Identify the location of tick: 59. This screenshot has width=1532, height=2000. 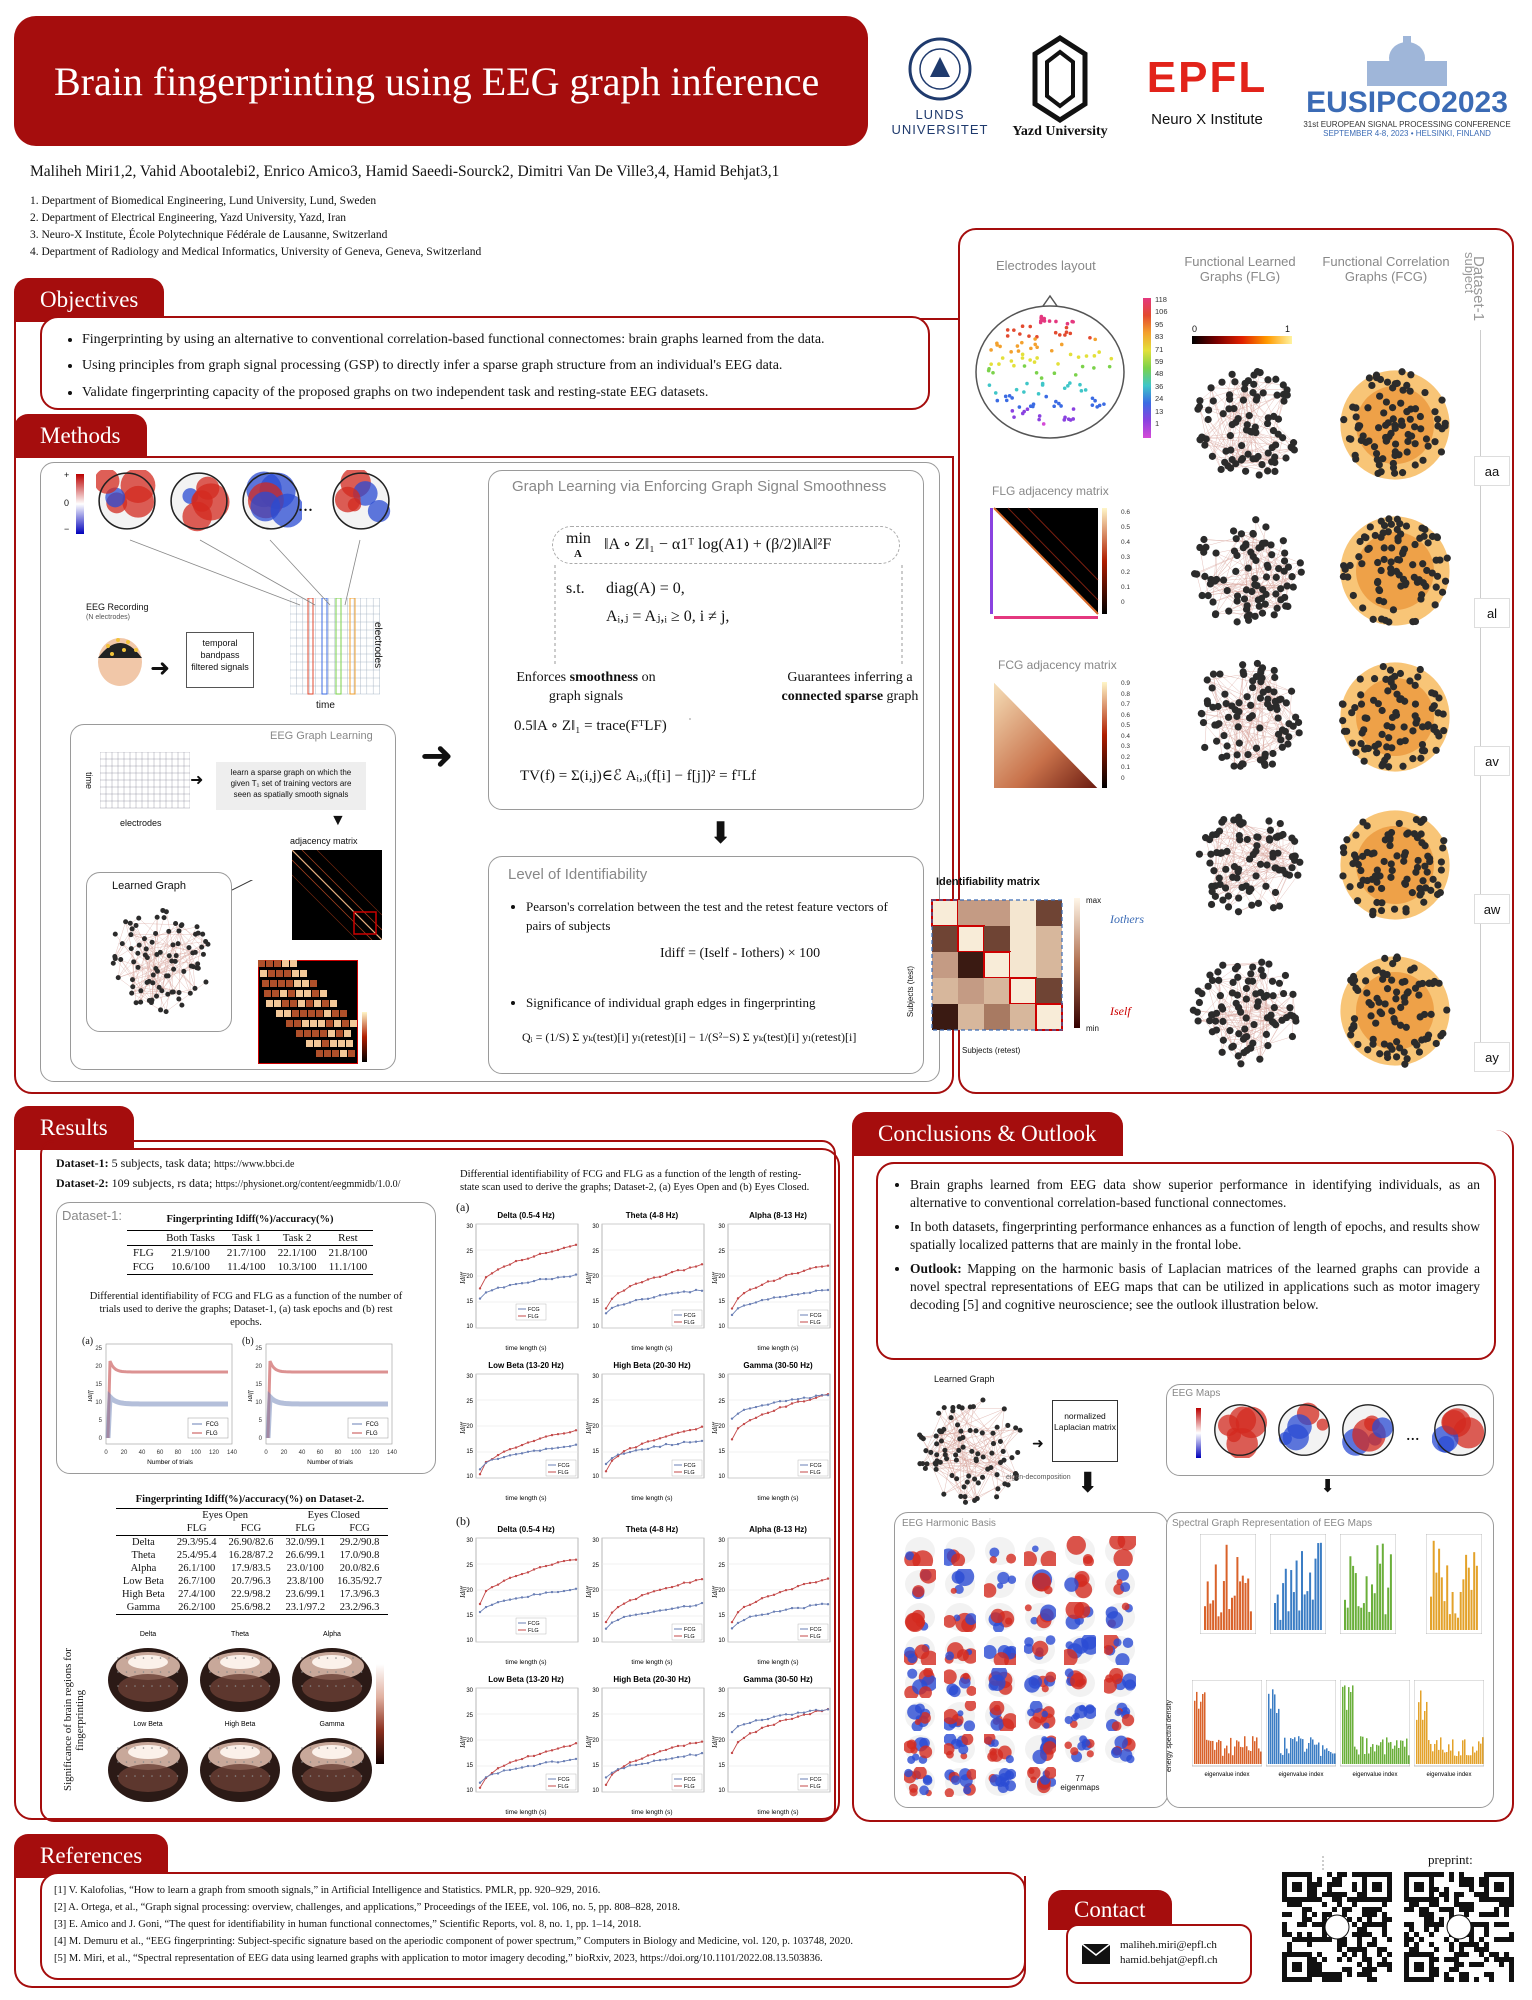
(1159, 362).